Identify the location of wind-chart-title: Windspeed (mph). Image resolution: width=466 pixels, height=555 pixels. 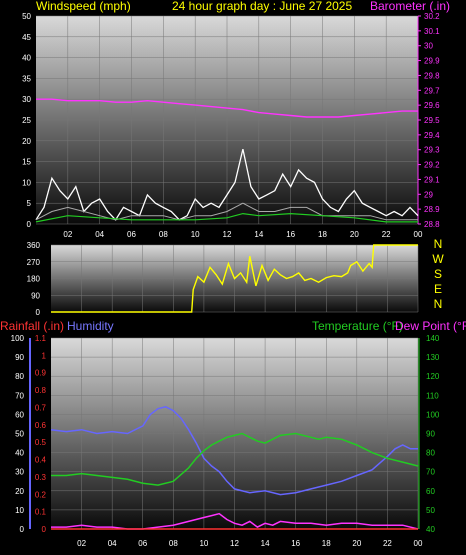
(83, 6).